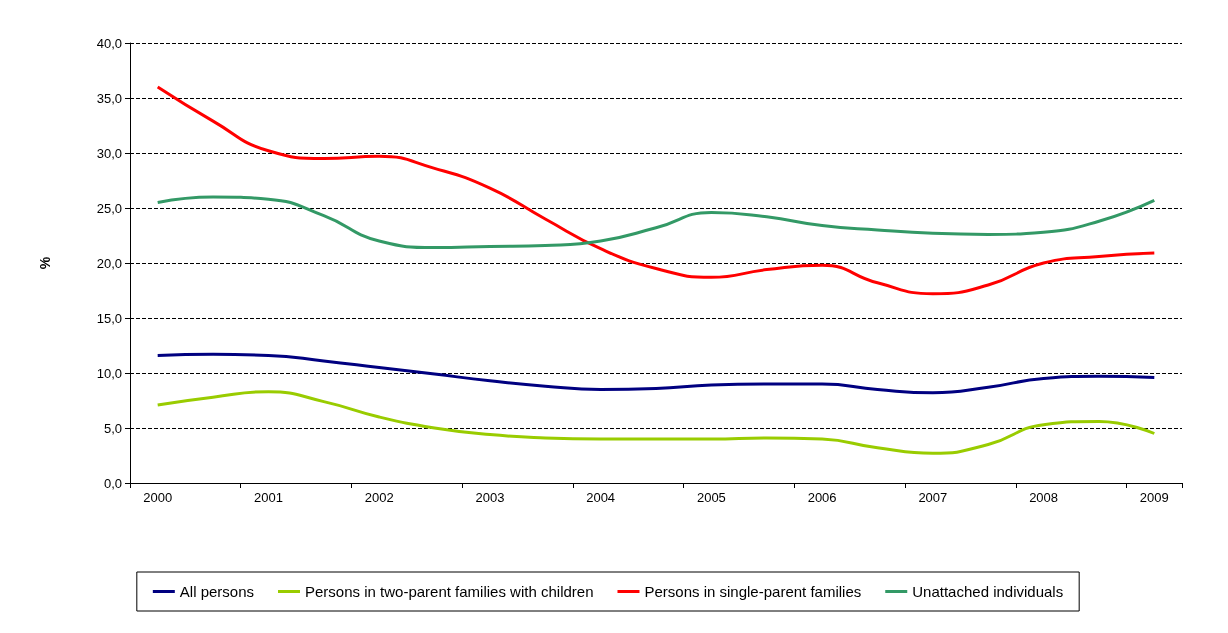  What do you see at coordinates (268, 497) in the screenshot?
I see `x-tick-label: 2001` at bounding box center [268, 497].